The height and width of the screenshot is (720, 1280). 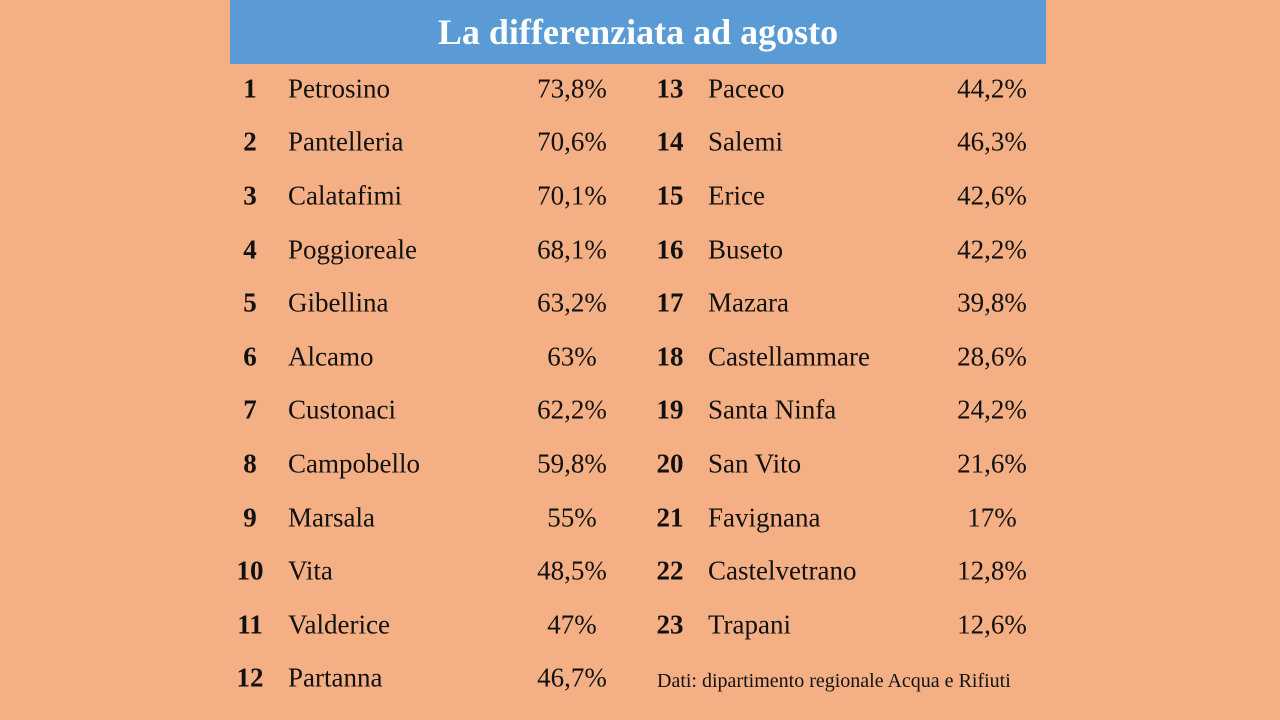 What do you see at coordinates (572, 88) in the screenshot?
I see `percentage-value: 73,8%` at bounding box center [572, 88].